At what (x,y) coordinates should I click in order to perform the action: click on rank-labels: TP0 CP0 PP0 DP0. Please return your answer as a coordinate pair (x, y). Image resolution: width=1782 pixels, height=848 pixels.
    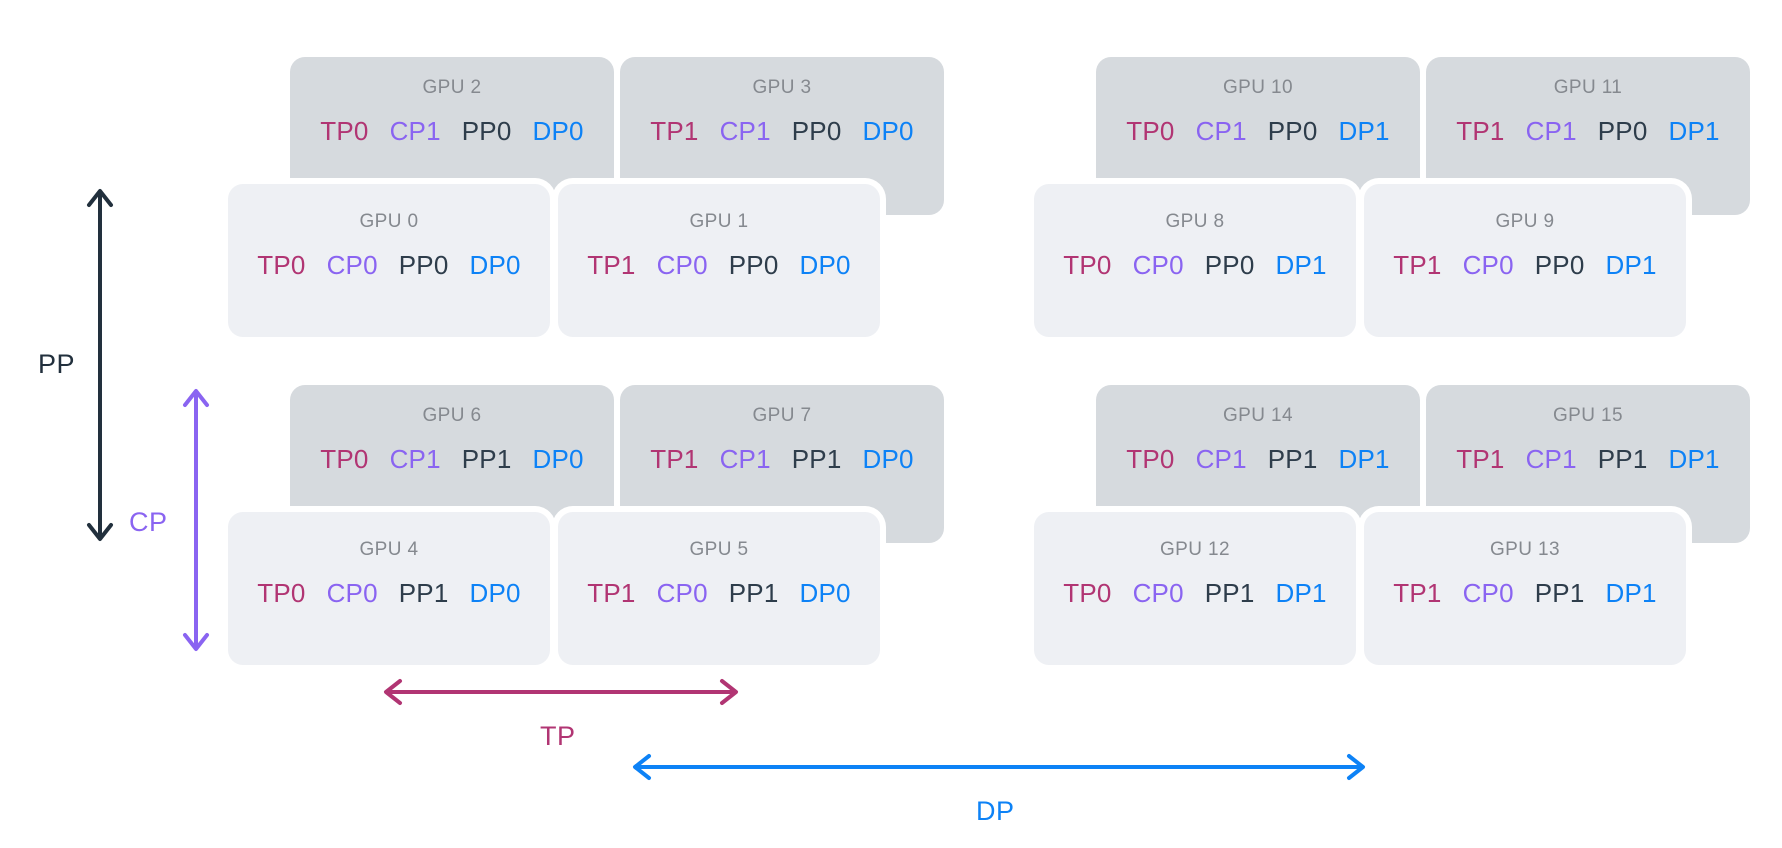
    Looking at the image, I should click on (389, 265).